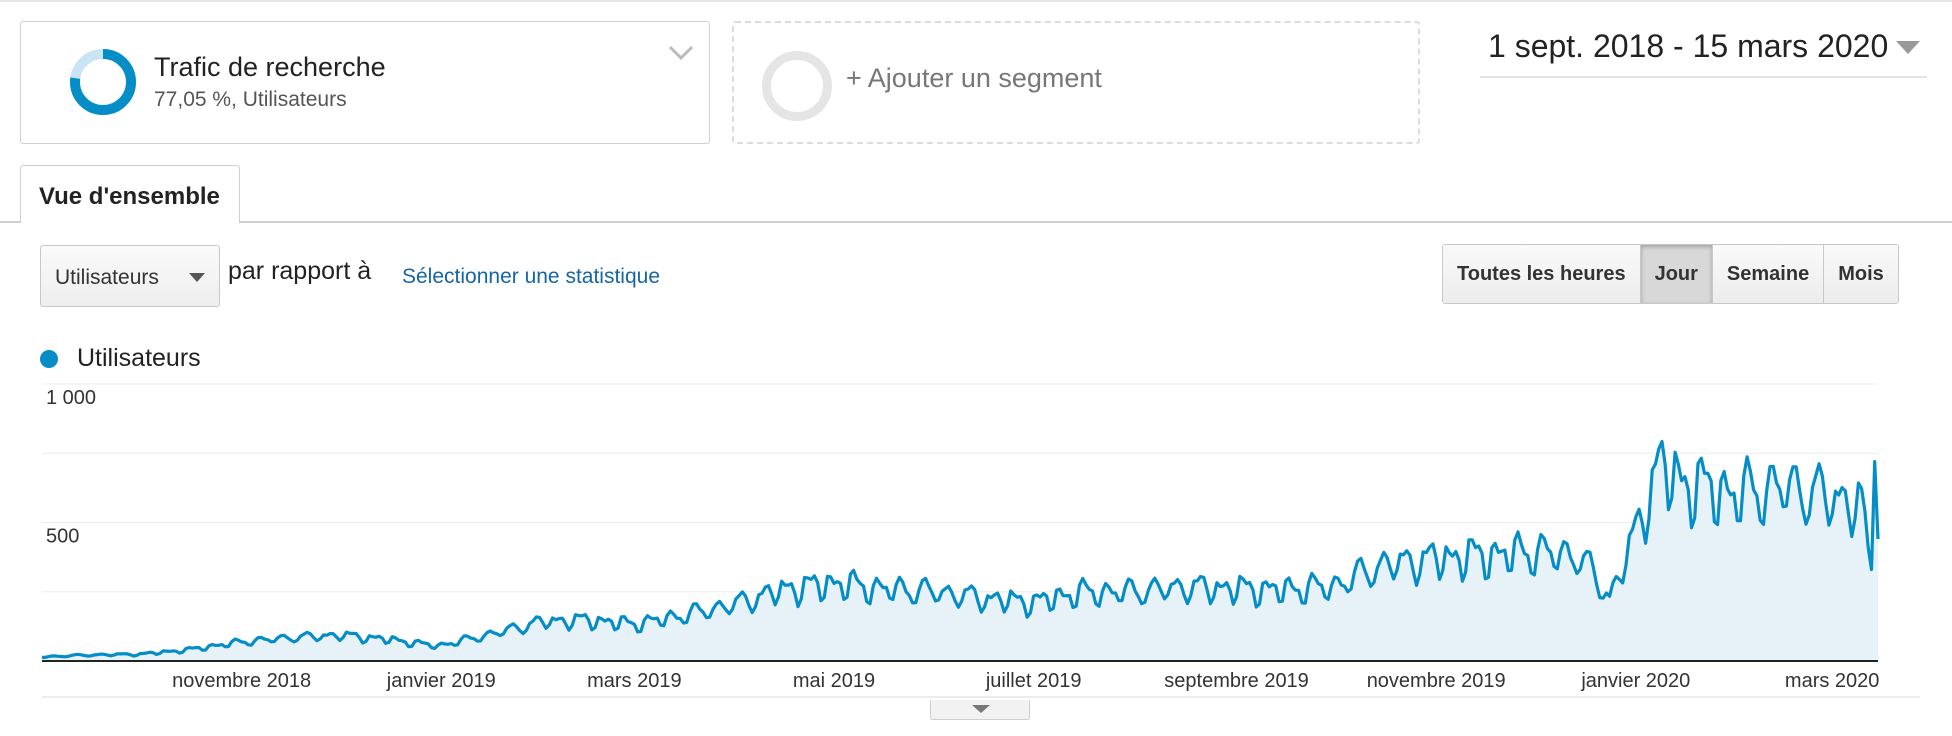 Image resolution: width=1952 pixels, height=736 pixels. I want to click on tab-bar-divider, so click(976, 222).